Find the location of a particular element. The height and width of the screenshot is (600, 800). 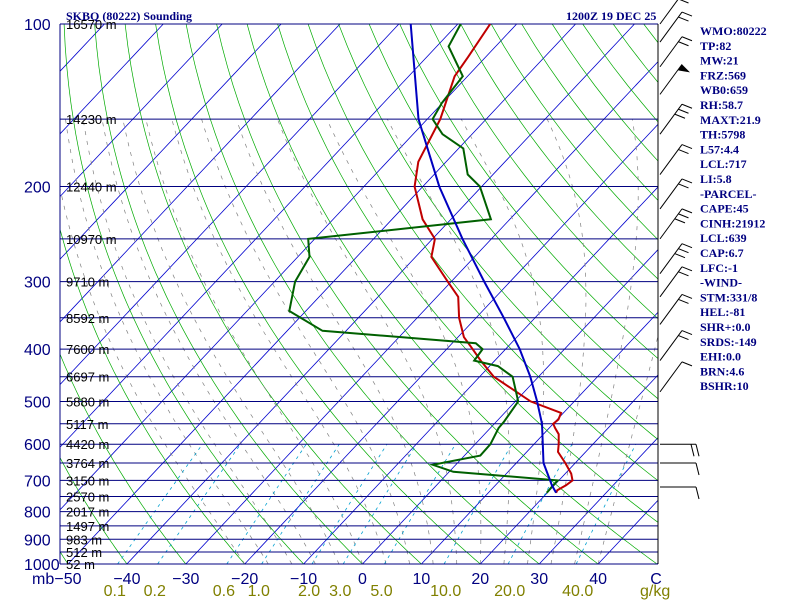

index-item: CAP:6.7 is located at coordinates (722, 253).